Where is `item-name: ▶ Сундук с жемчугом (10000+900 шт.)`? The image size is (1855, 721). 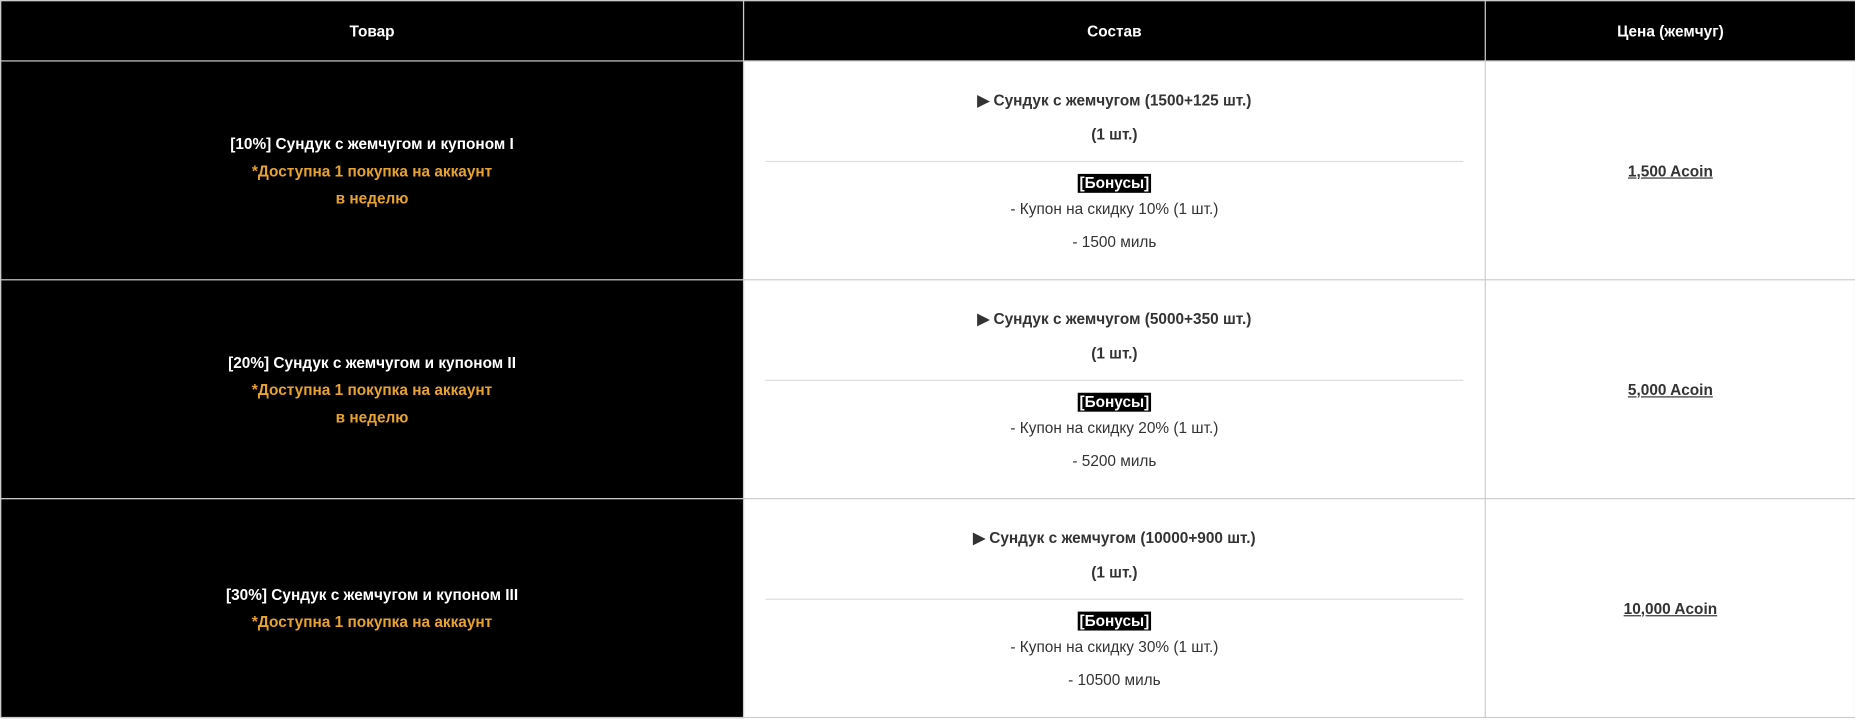
item-name: ▶ Сундук с жемчугом (10000+900 шт.) is located at coordinates (1114, 537).